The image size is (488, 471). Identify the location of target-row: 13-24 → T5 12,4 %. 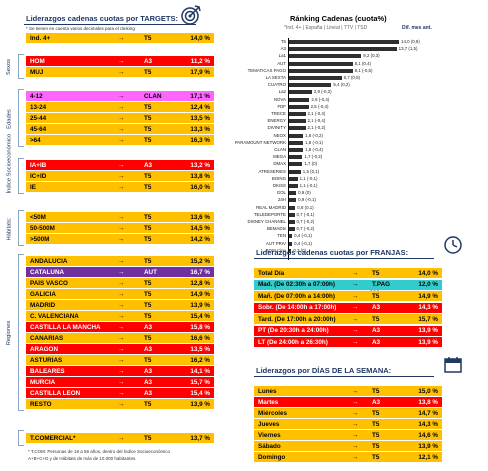
(120, 107).